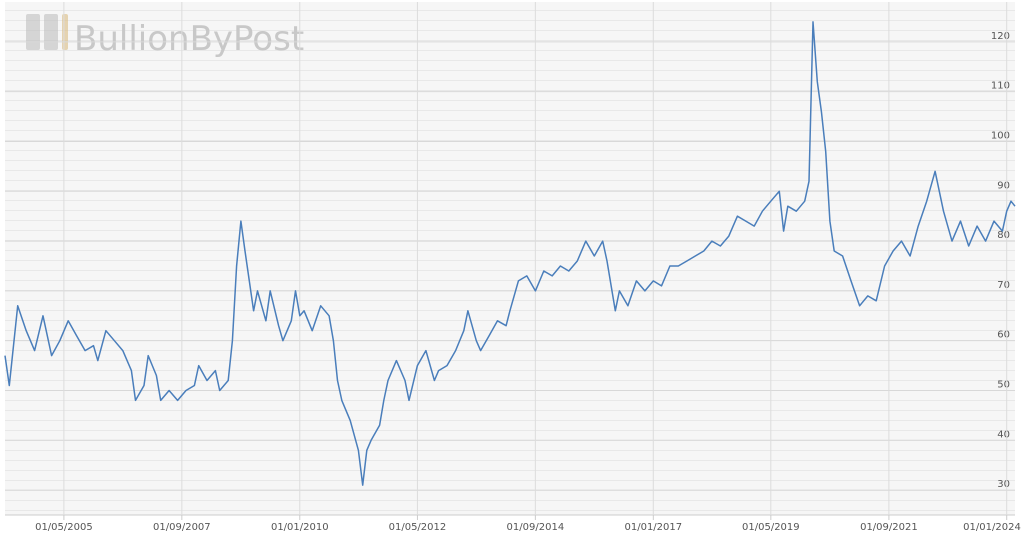 The image size is (1024, 542). Describe the element at coordinates (1003, 384) in the screenshot. I see `y-tick-label: 50` at that location.